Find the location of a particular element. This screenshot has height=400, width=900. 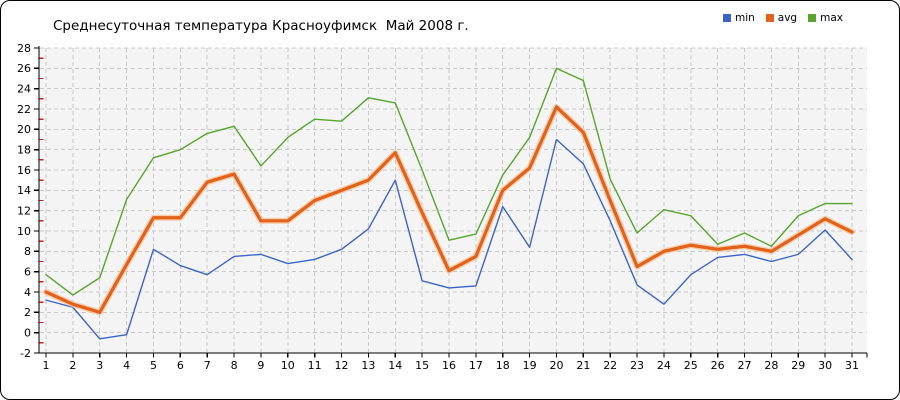

y-tick-label: 12 is located at coordinates (24, 210).